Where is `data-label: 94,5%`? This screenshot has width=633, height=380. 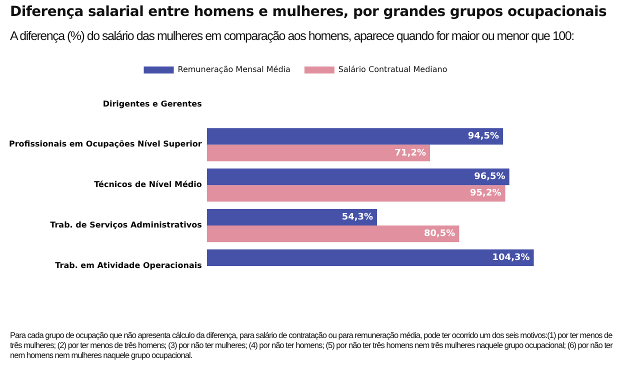 data-label: 94,5% is located at coordinates (484, 137).